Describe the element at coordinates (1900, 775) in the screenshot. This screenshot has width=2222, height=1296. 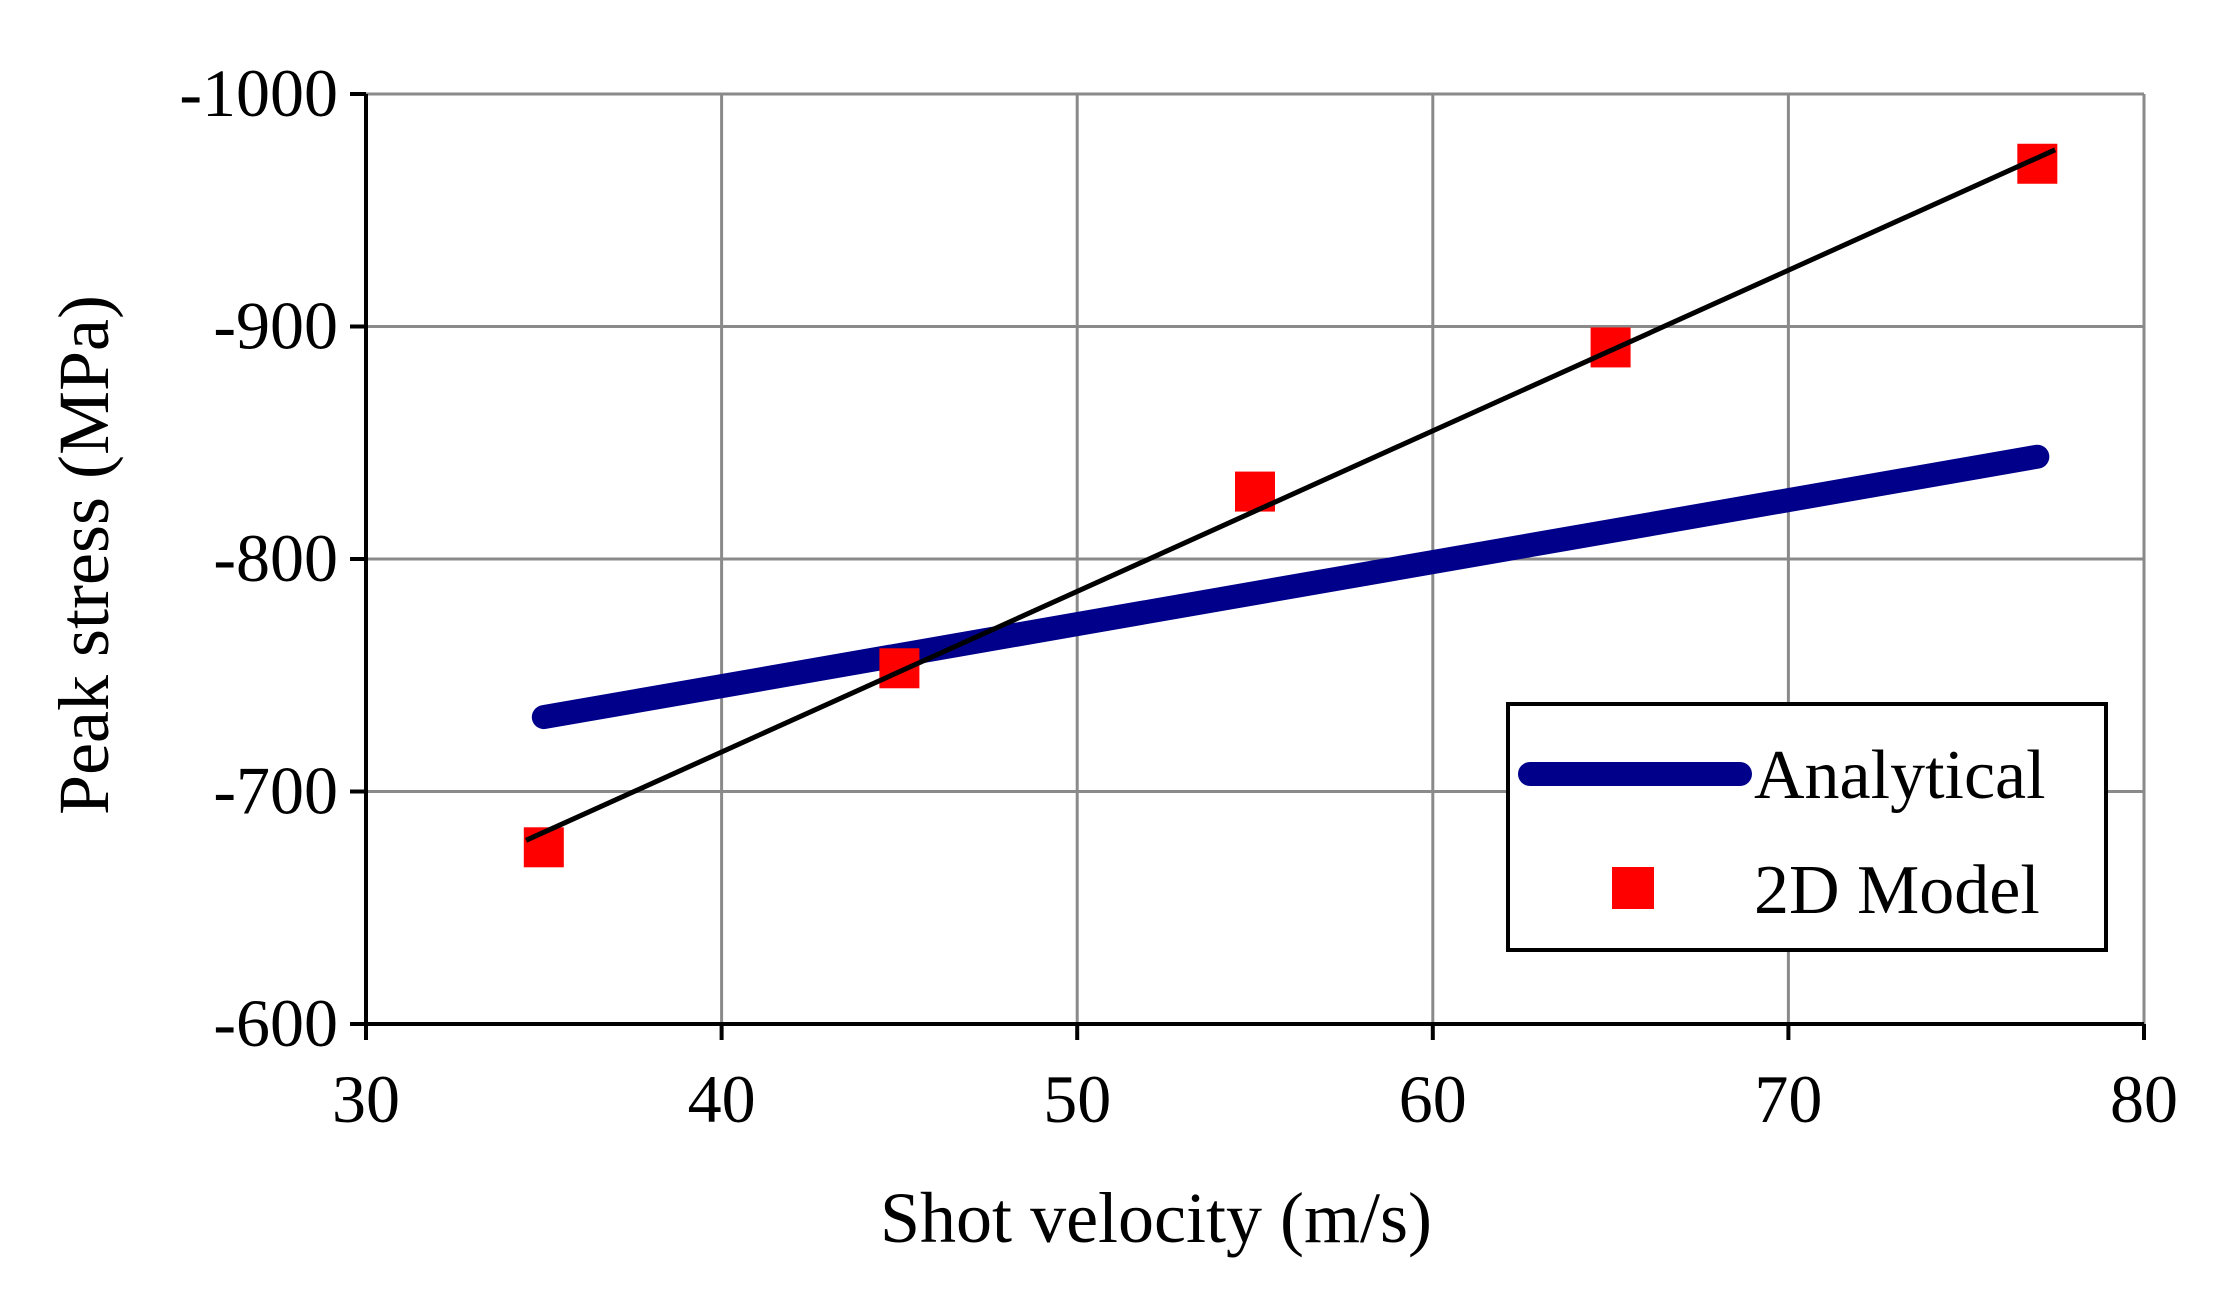
I see `legend-analytical-label: Analytical` at that location.